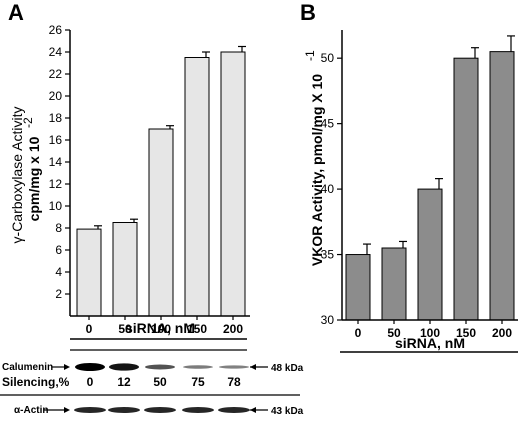 The width and height of the screenshot is (520, 425). I want to click on calumenin-kda-arrowhead, so click(253, 367).